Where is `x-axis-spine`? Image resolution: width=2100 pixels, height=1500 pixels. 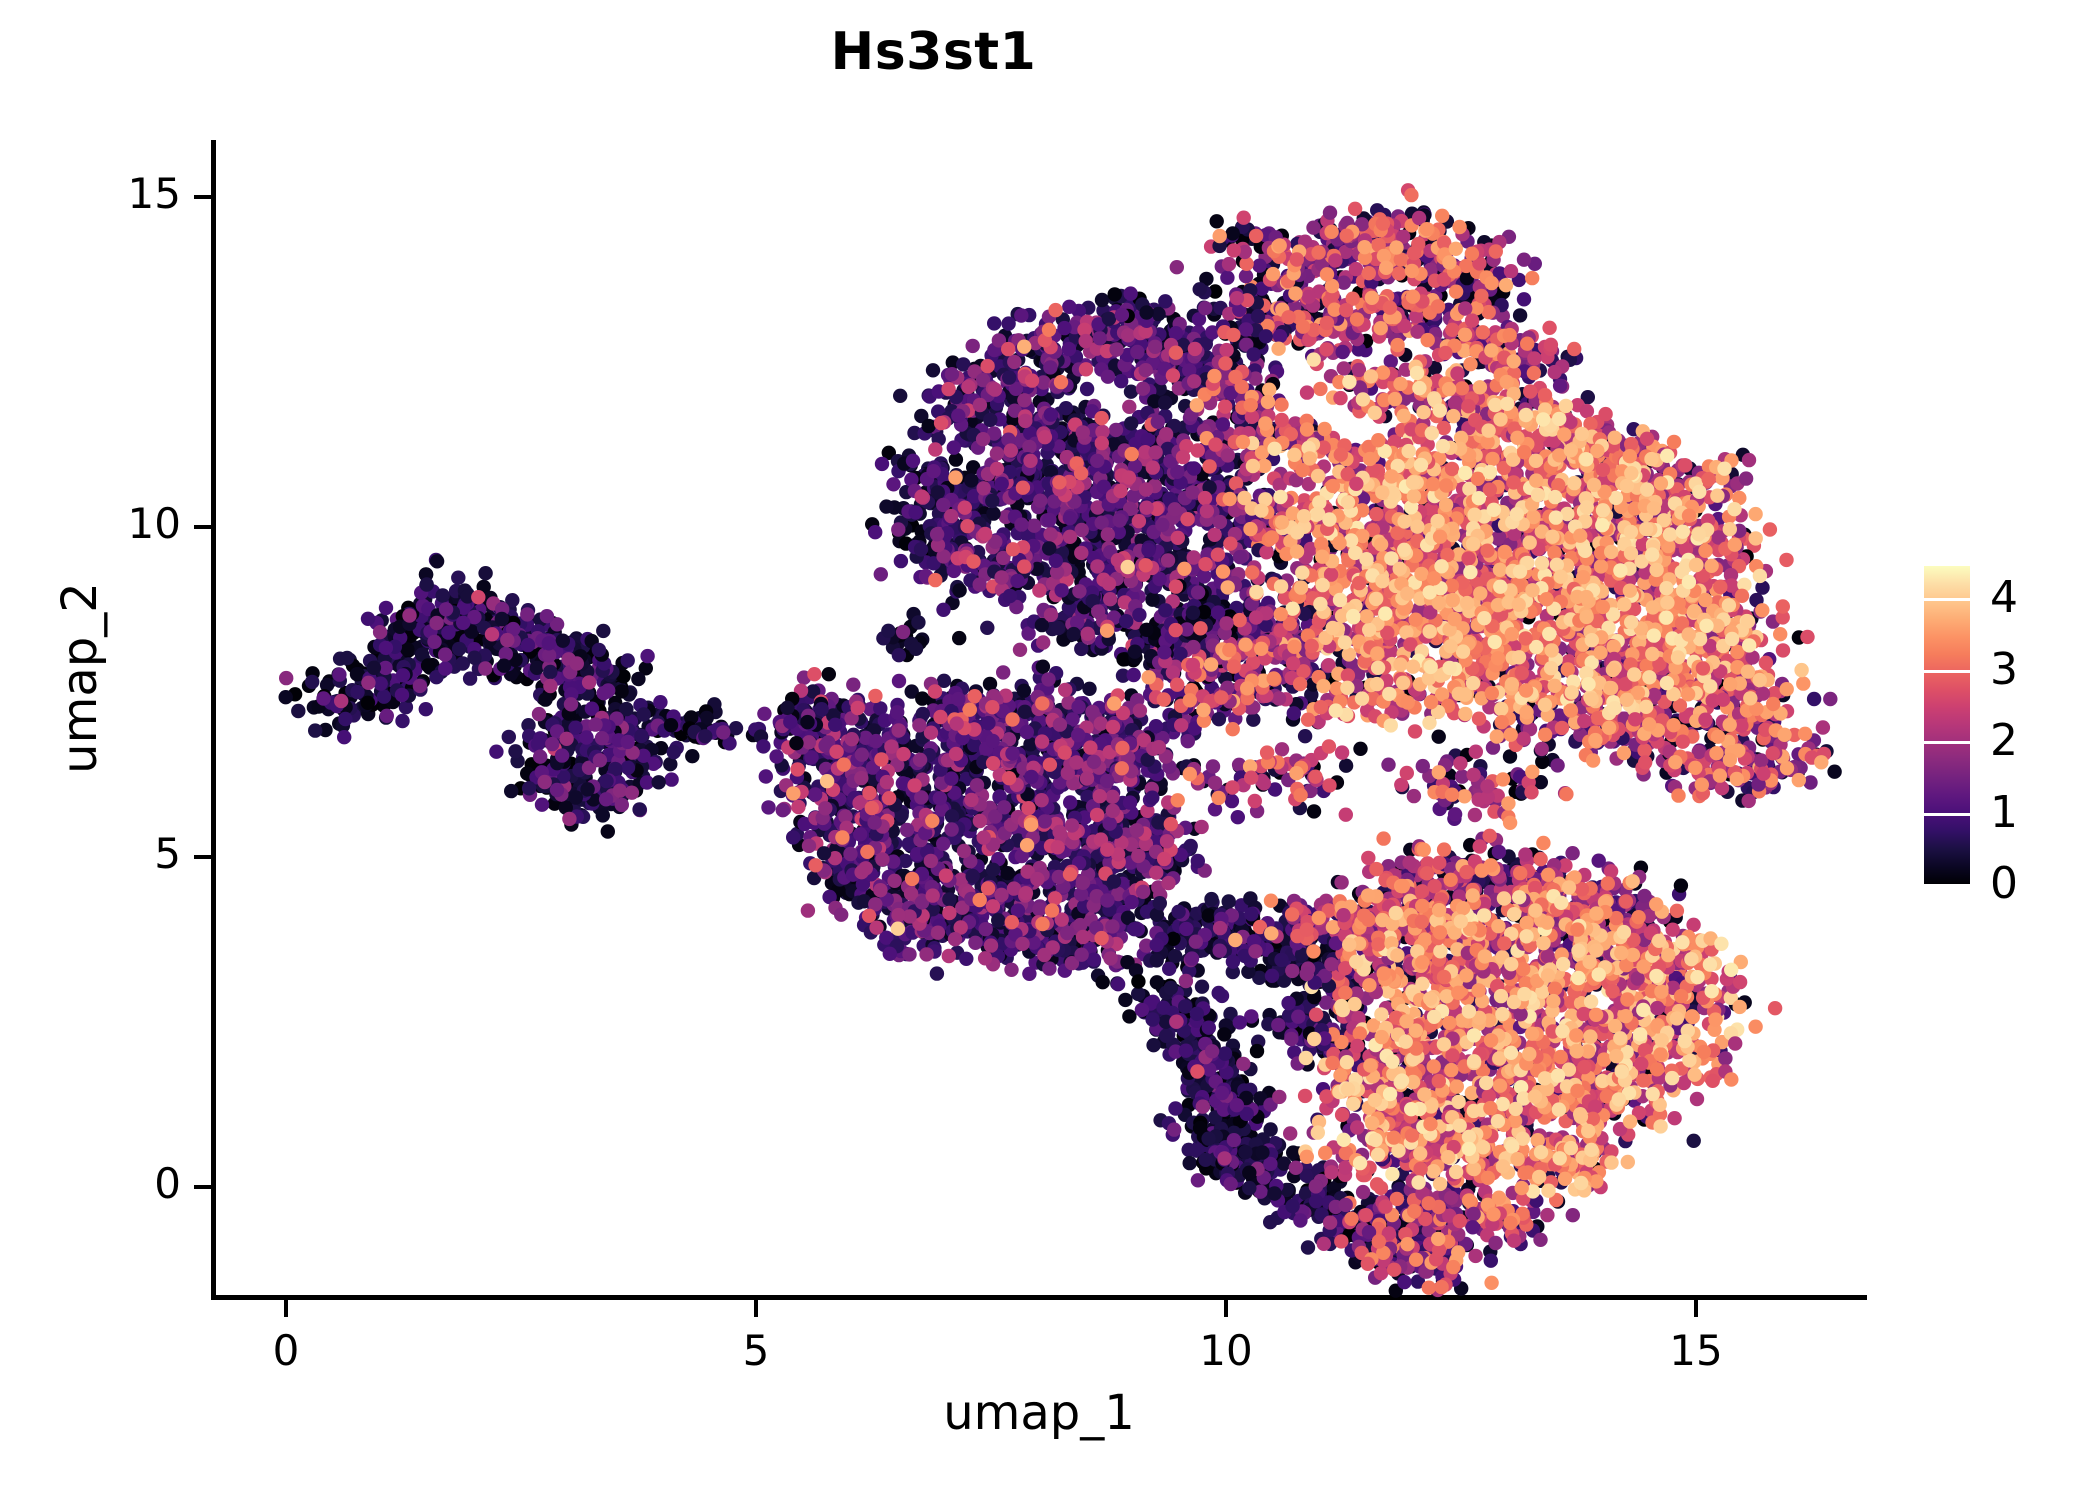
x-axis-spine is located at coordinates (1039, 1297).